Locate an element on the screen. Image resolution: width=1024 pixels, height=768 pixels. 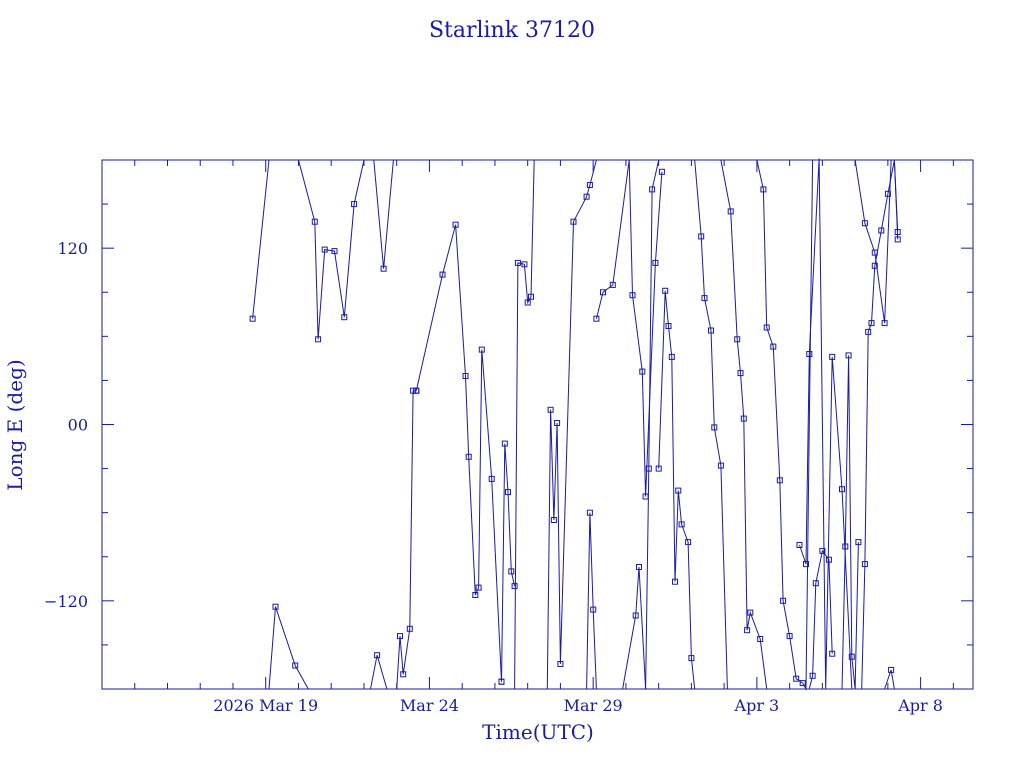
y-tick-label: 120 is located at coordinates (72, 248).